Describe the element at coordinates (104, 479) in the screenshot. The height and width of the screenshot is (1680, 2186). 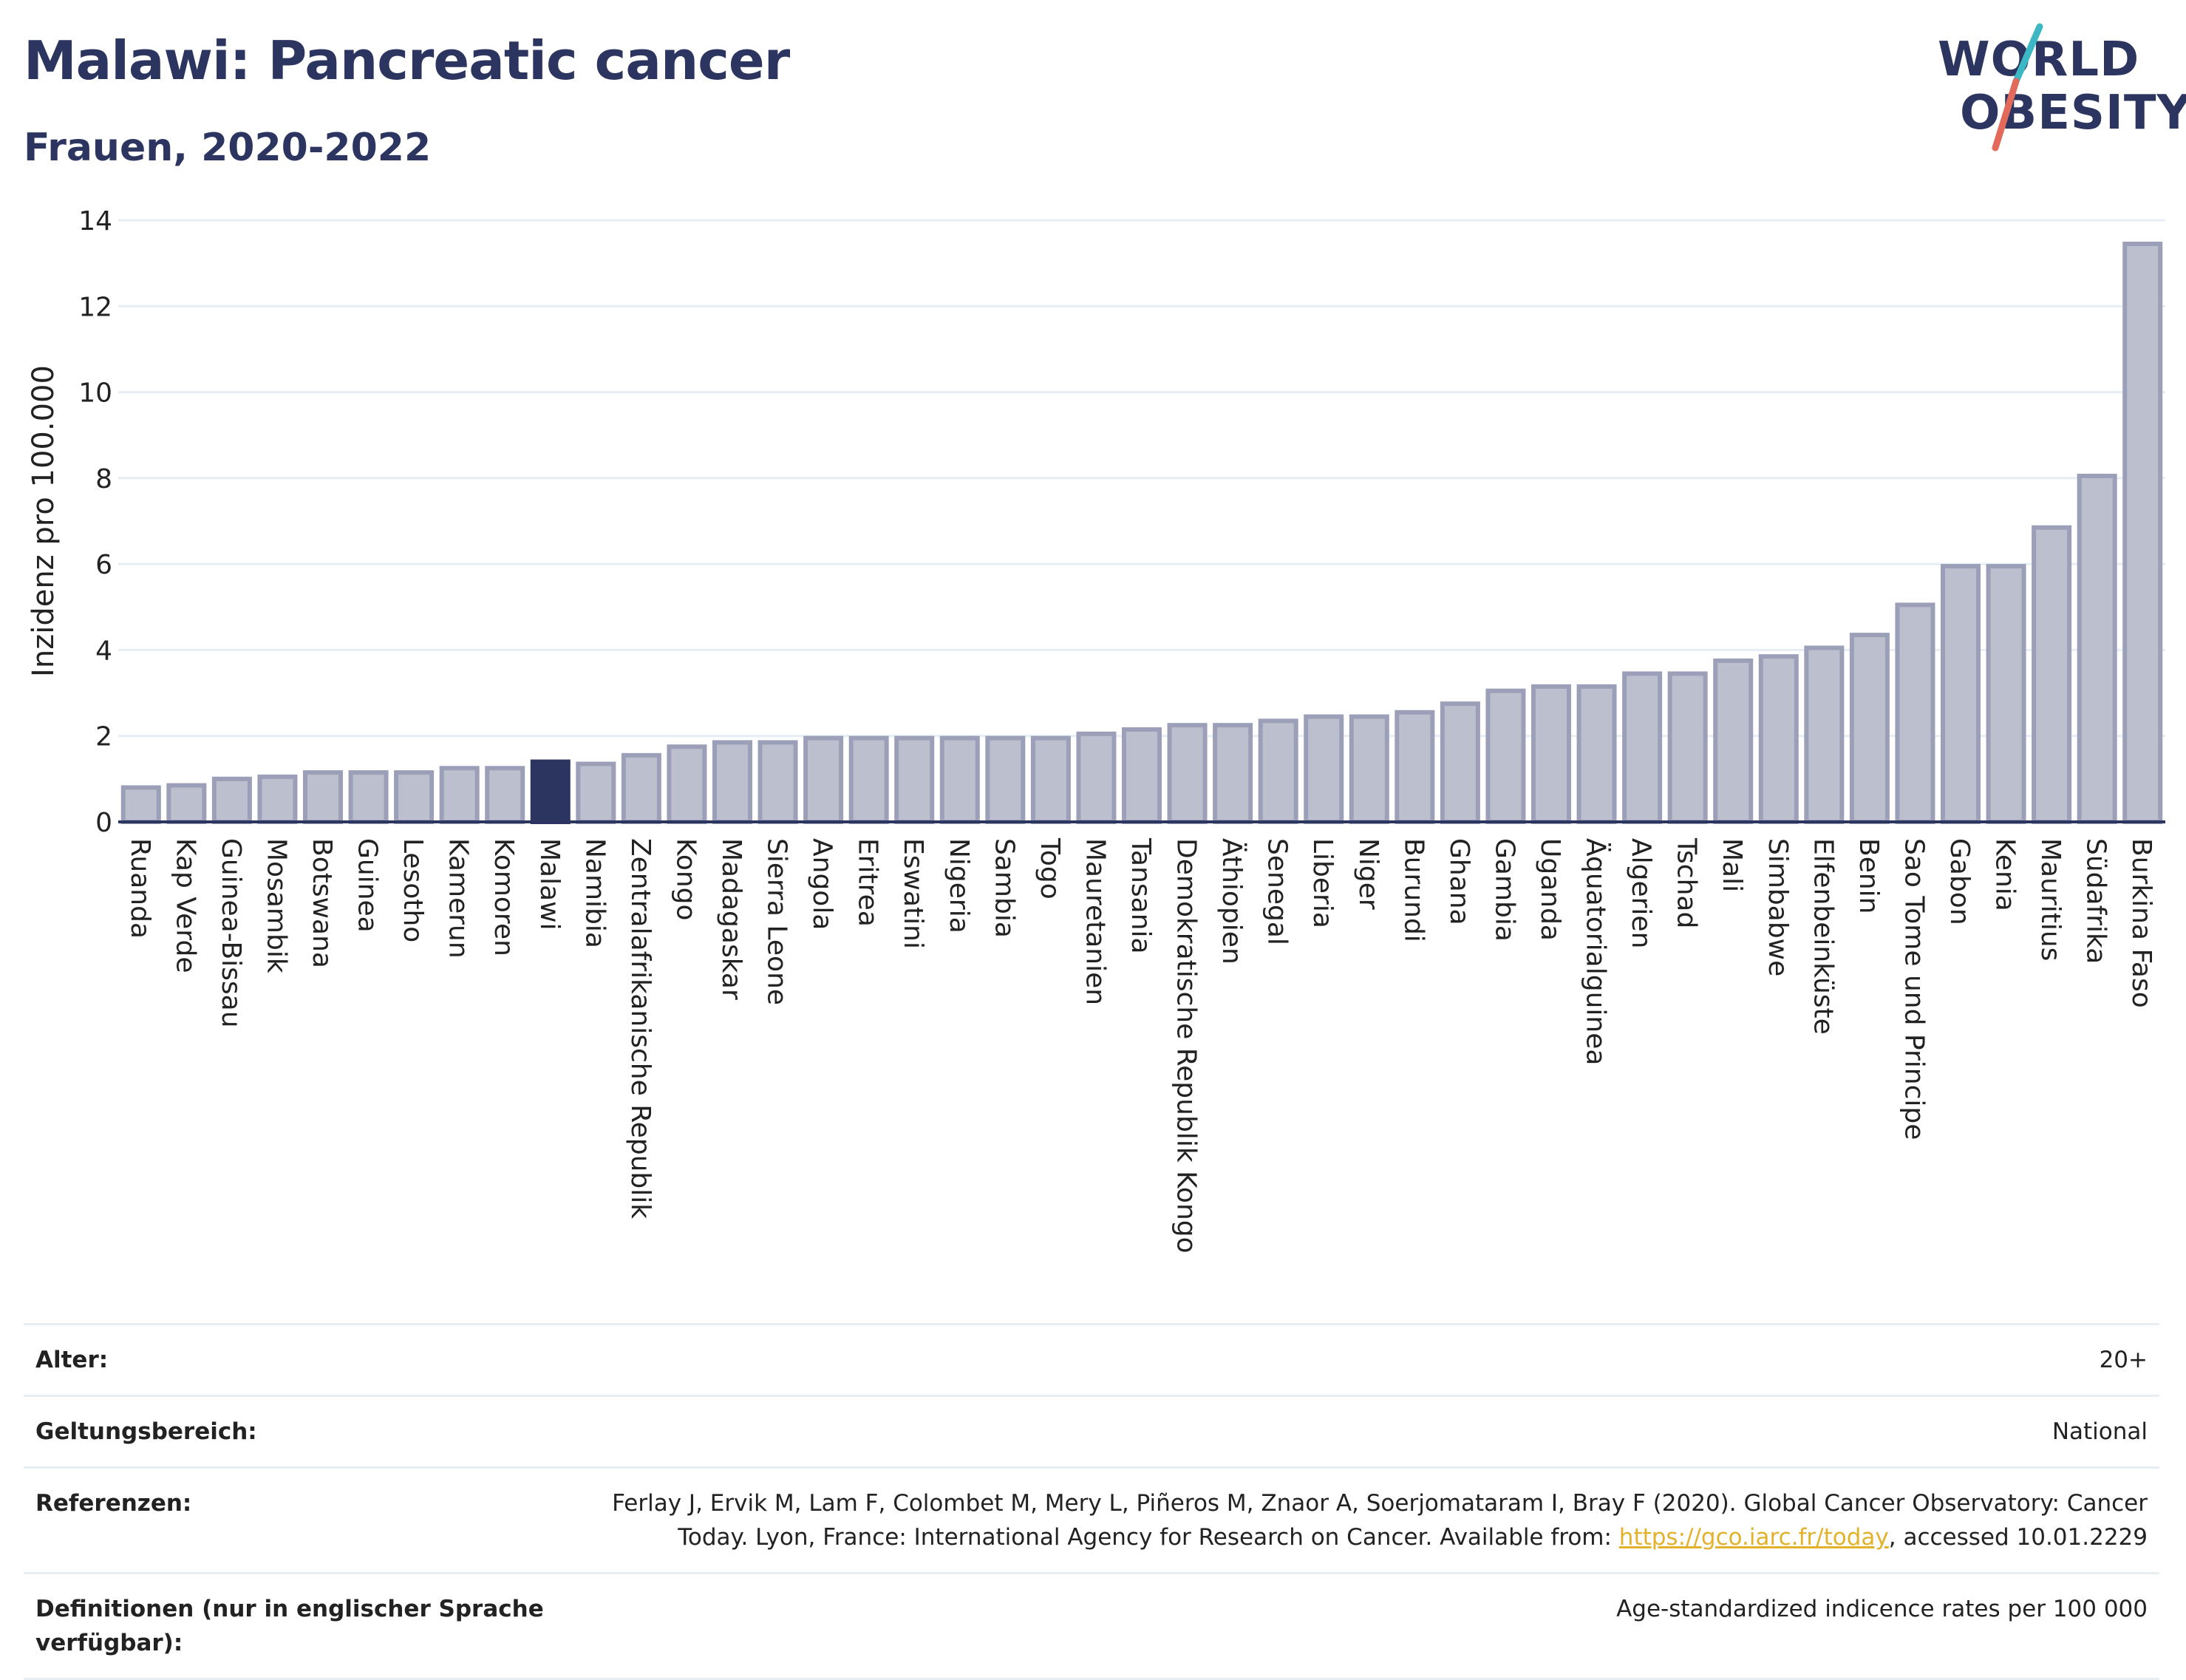
I see `y-tick-label: 8` at that location.